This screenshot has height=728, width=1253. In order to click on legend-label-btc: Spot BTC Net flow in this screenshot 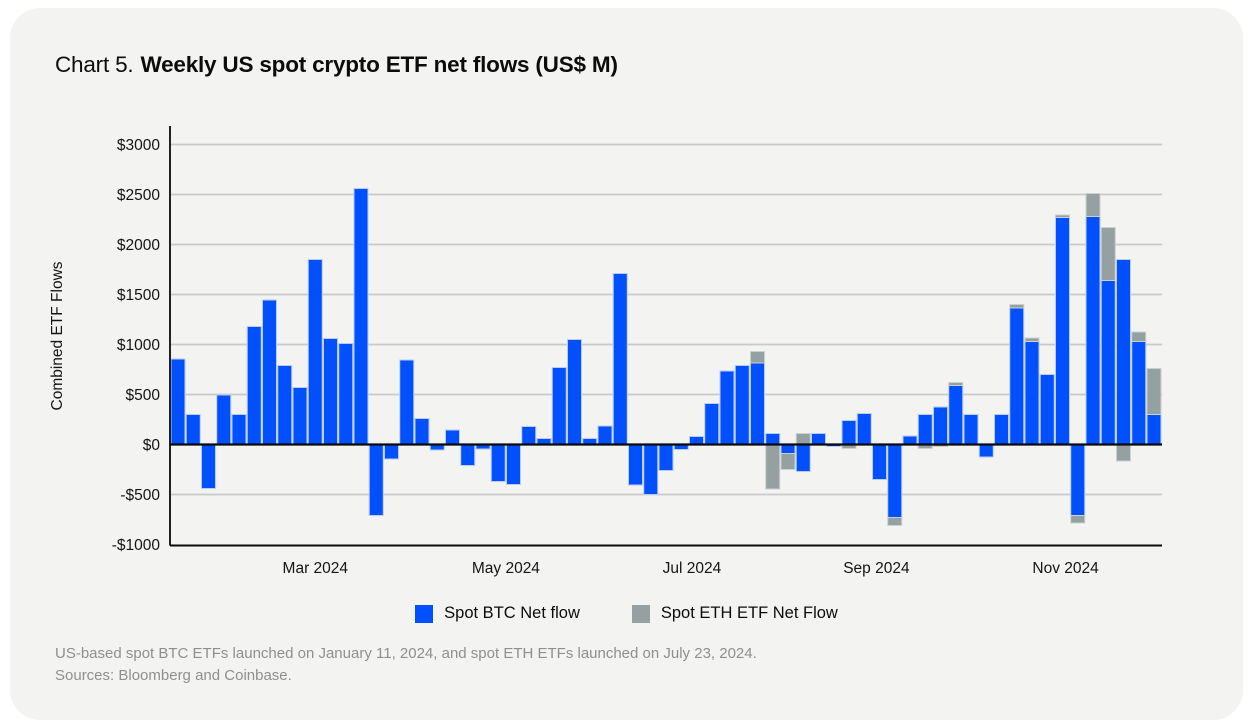, I will do `click(512, 613)`.